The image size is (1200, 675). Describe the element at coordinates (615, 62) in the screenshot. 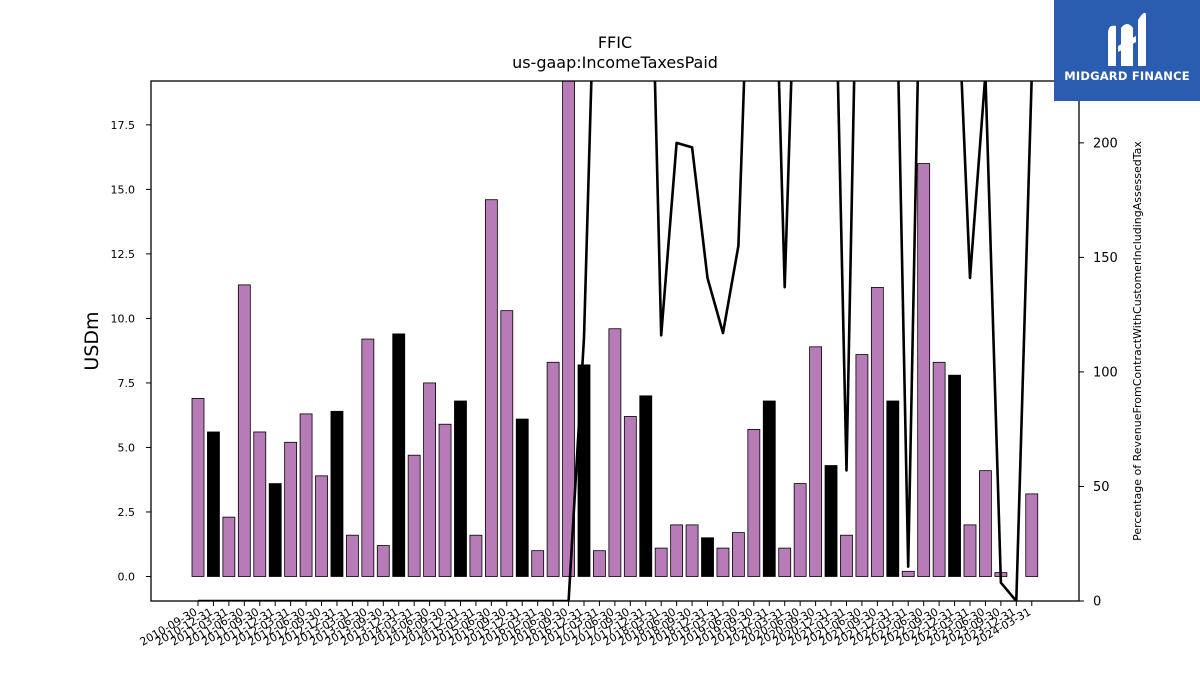

I see `chart-subtitle: us-gaap:IncomeTaxesPaid` at that location.